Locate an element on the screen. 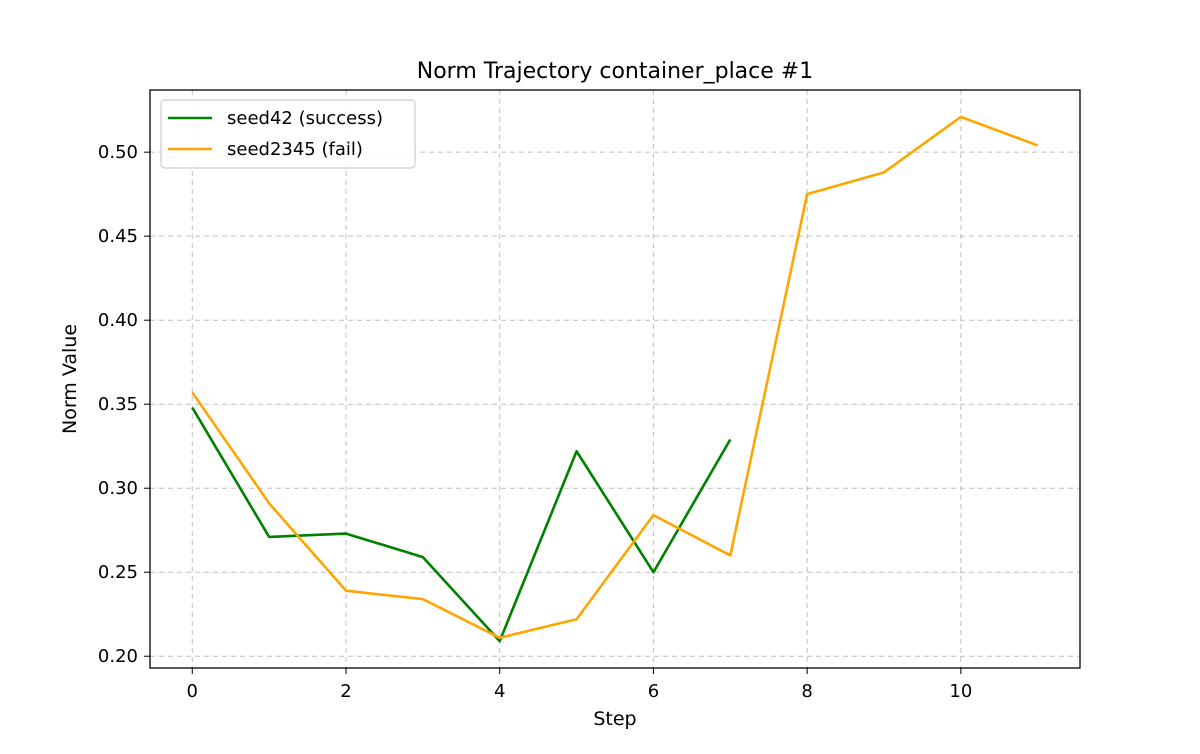 This screenshot has width=1200, height=754. y-axis-label: Norm Value is located at coordinates (70, 379).